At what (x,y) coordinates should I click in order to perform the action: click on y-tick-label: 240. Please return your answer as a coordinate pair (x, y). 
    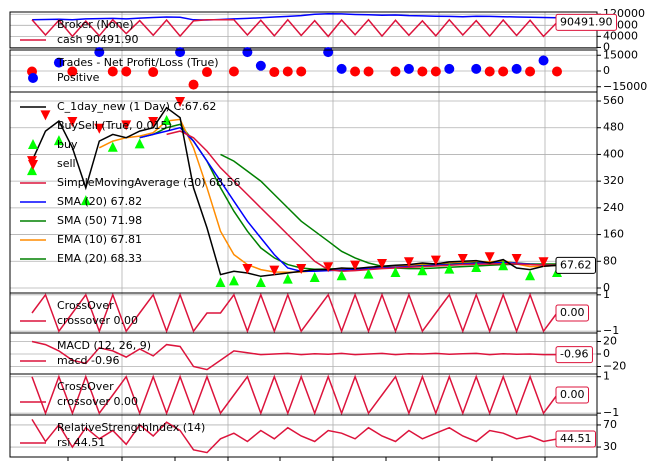
    Looking at the image, I should click on (613, 207).